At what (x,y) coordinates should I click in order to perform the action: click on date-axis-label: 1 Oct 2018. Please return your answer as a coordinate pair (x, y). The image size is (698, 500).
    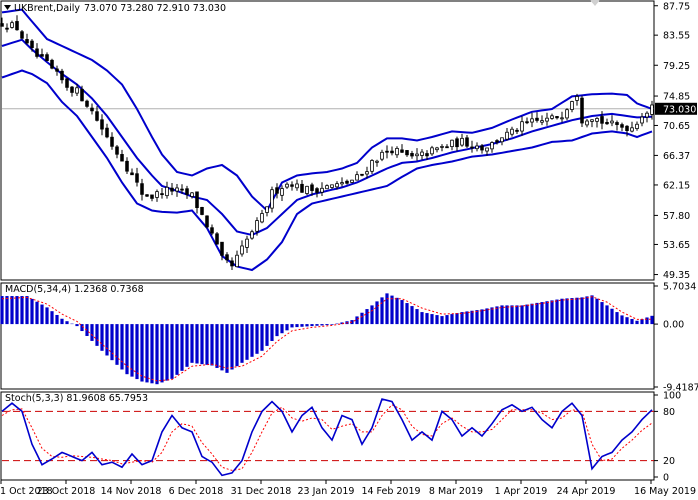
    Looking at the image, I should click on (26, 491).